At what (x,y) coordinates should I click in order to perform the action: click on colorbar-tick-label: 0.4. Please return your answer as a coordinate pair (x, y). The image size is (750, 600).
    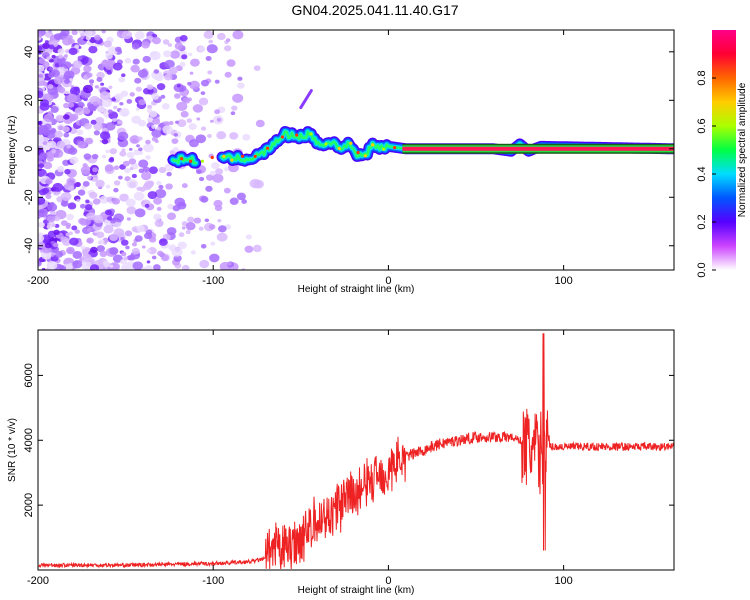
    Looking at the image, I should click on (702, 173).